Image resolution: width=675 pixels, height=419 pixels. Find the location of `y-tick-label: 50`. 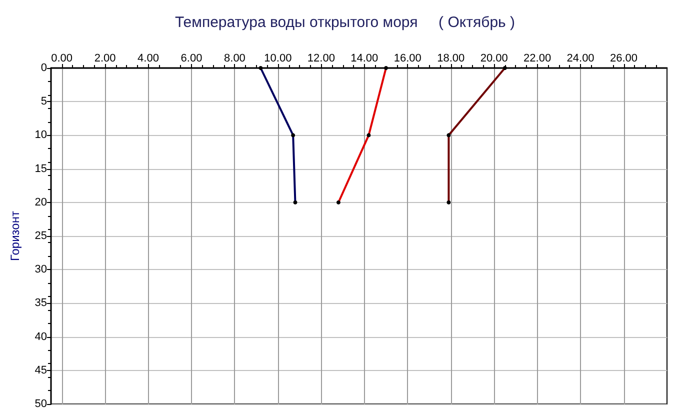

y-tick-label: 50 is located at coordinates (40, 404).